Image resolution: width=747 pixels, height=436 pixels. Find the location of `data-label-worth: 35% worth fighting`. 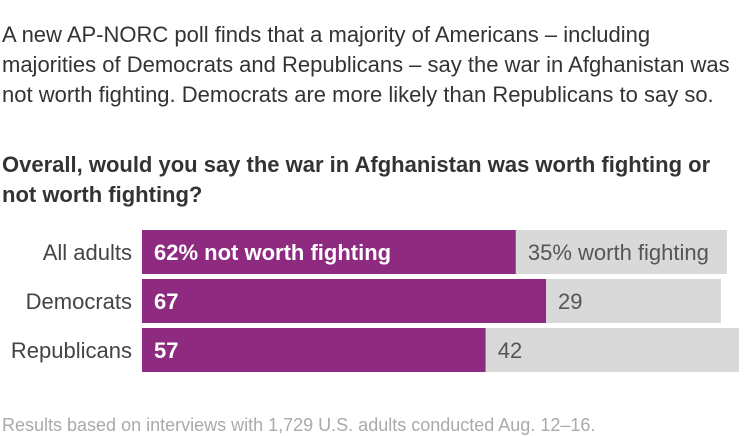

data-label-worth: 35% worth fighting is located at coordinates (618, 252).